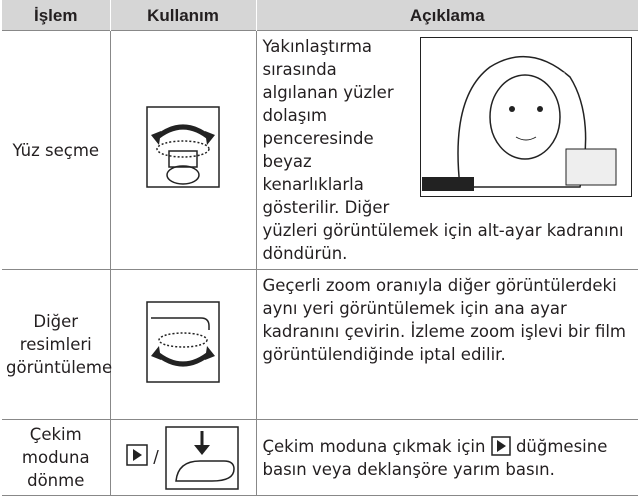 Image resolution: width=640 pixels, height=496 pixels. Describe the element at coordinates (182, 15) in the screenshot. I see `header-cell: Kullanım` at that location.